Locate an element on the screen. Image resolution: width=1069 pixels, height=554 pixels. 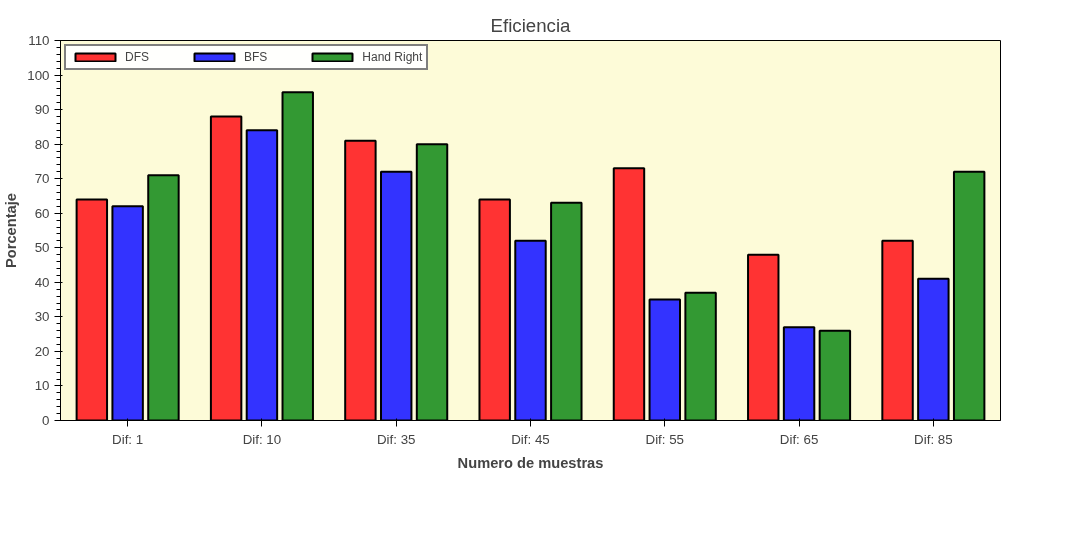
y-tick-label: 90 is located at coordinates (42, 110).